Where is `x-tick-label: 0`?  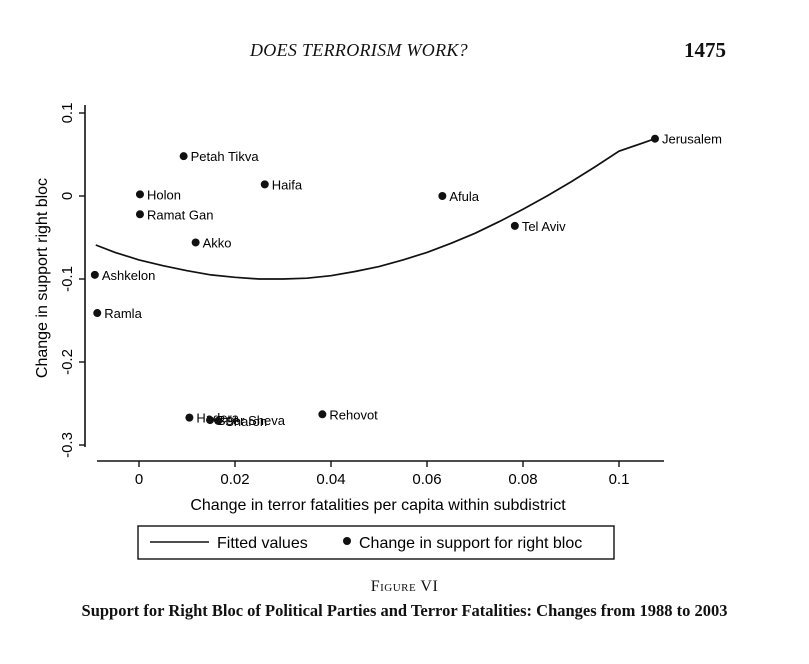
x-tick-label: 0 is located at coordinates (139, 479).